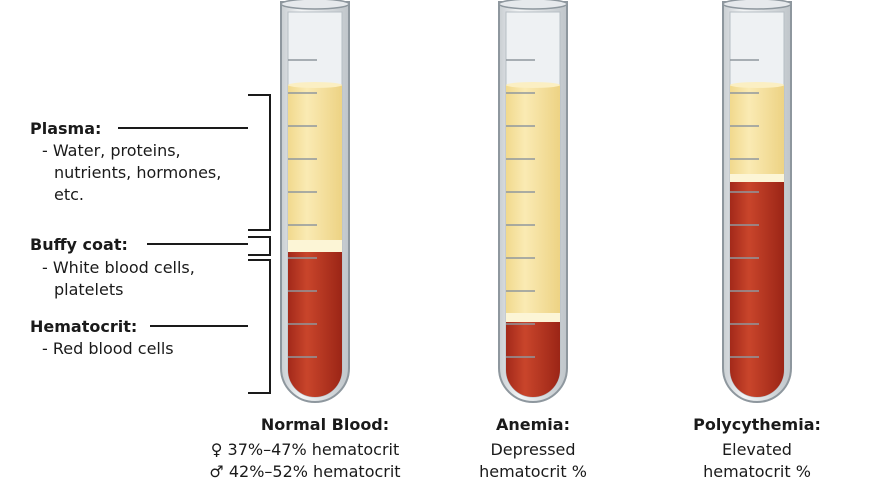 This screenshot has height=488, width=880. Describe the element at coordinates (79, 244) in the screenshot. I see `label-title: Buffy coat:` at that location.